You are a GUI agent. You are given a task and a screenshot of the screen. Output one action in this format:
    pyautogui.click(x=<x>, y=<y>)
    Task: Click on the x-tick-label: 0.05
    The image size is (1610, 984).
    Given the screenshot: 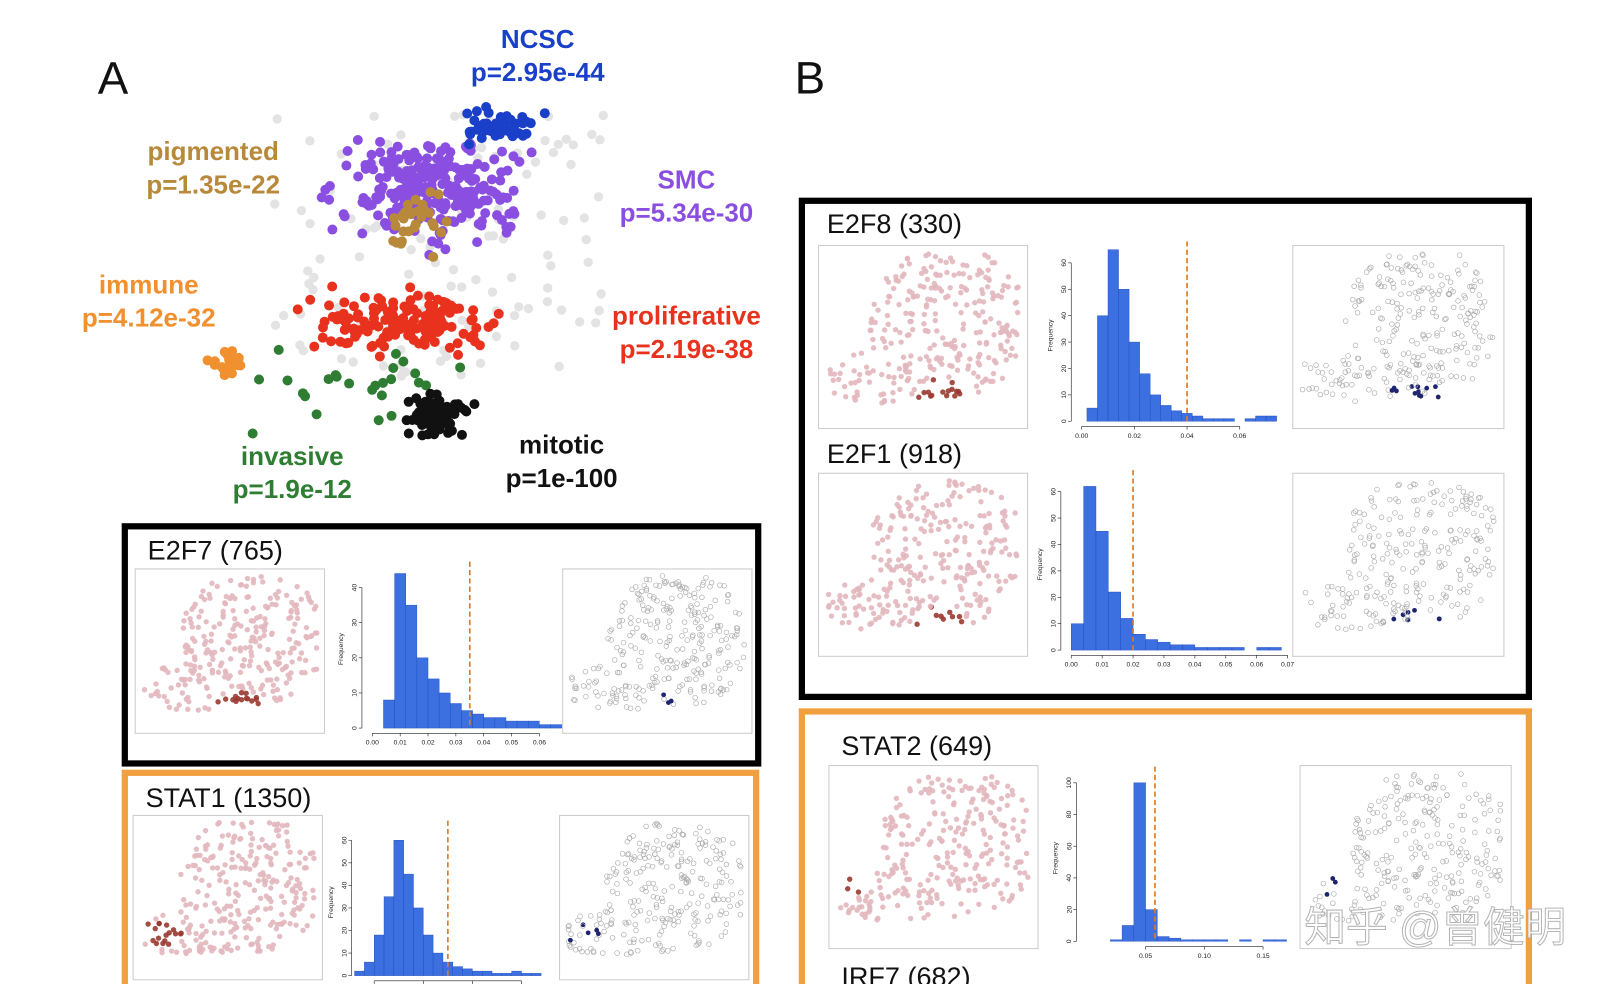 What is the action you would take?
    pyautogui.click(x=511, y=743)
    